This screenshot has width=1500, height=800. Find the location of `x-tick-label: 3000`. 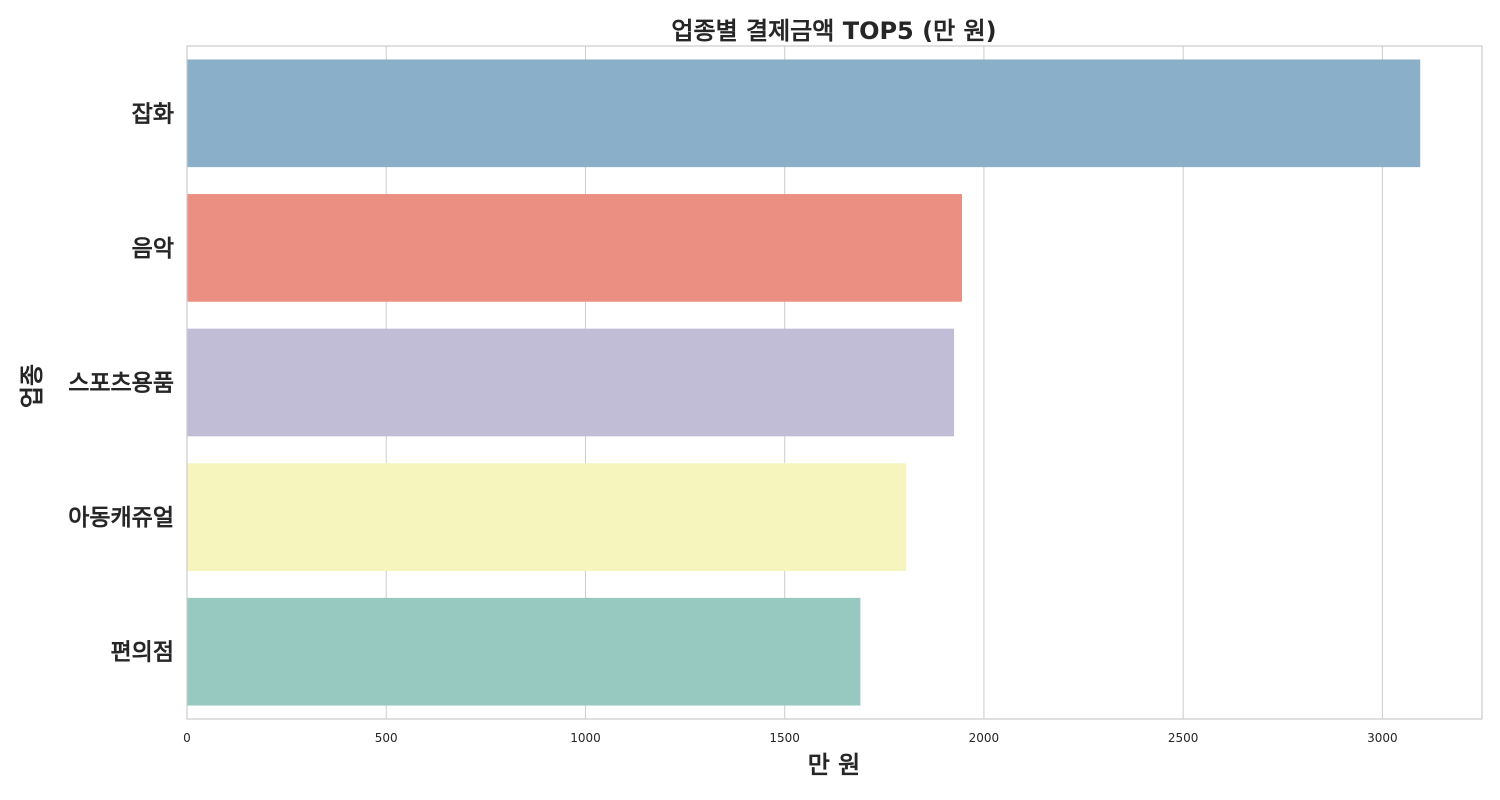

x-tick-label: 3000 is located at coordinates (1382, 738).